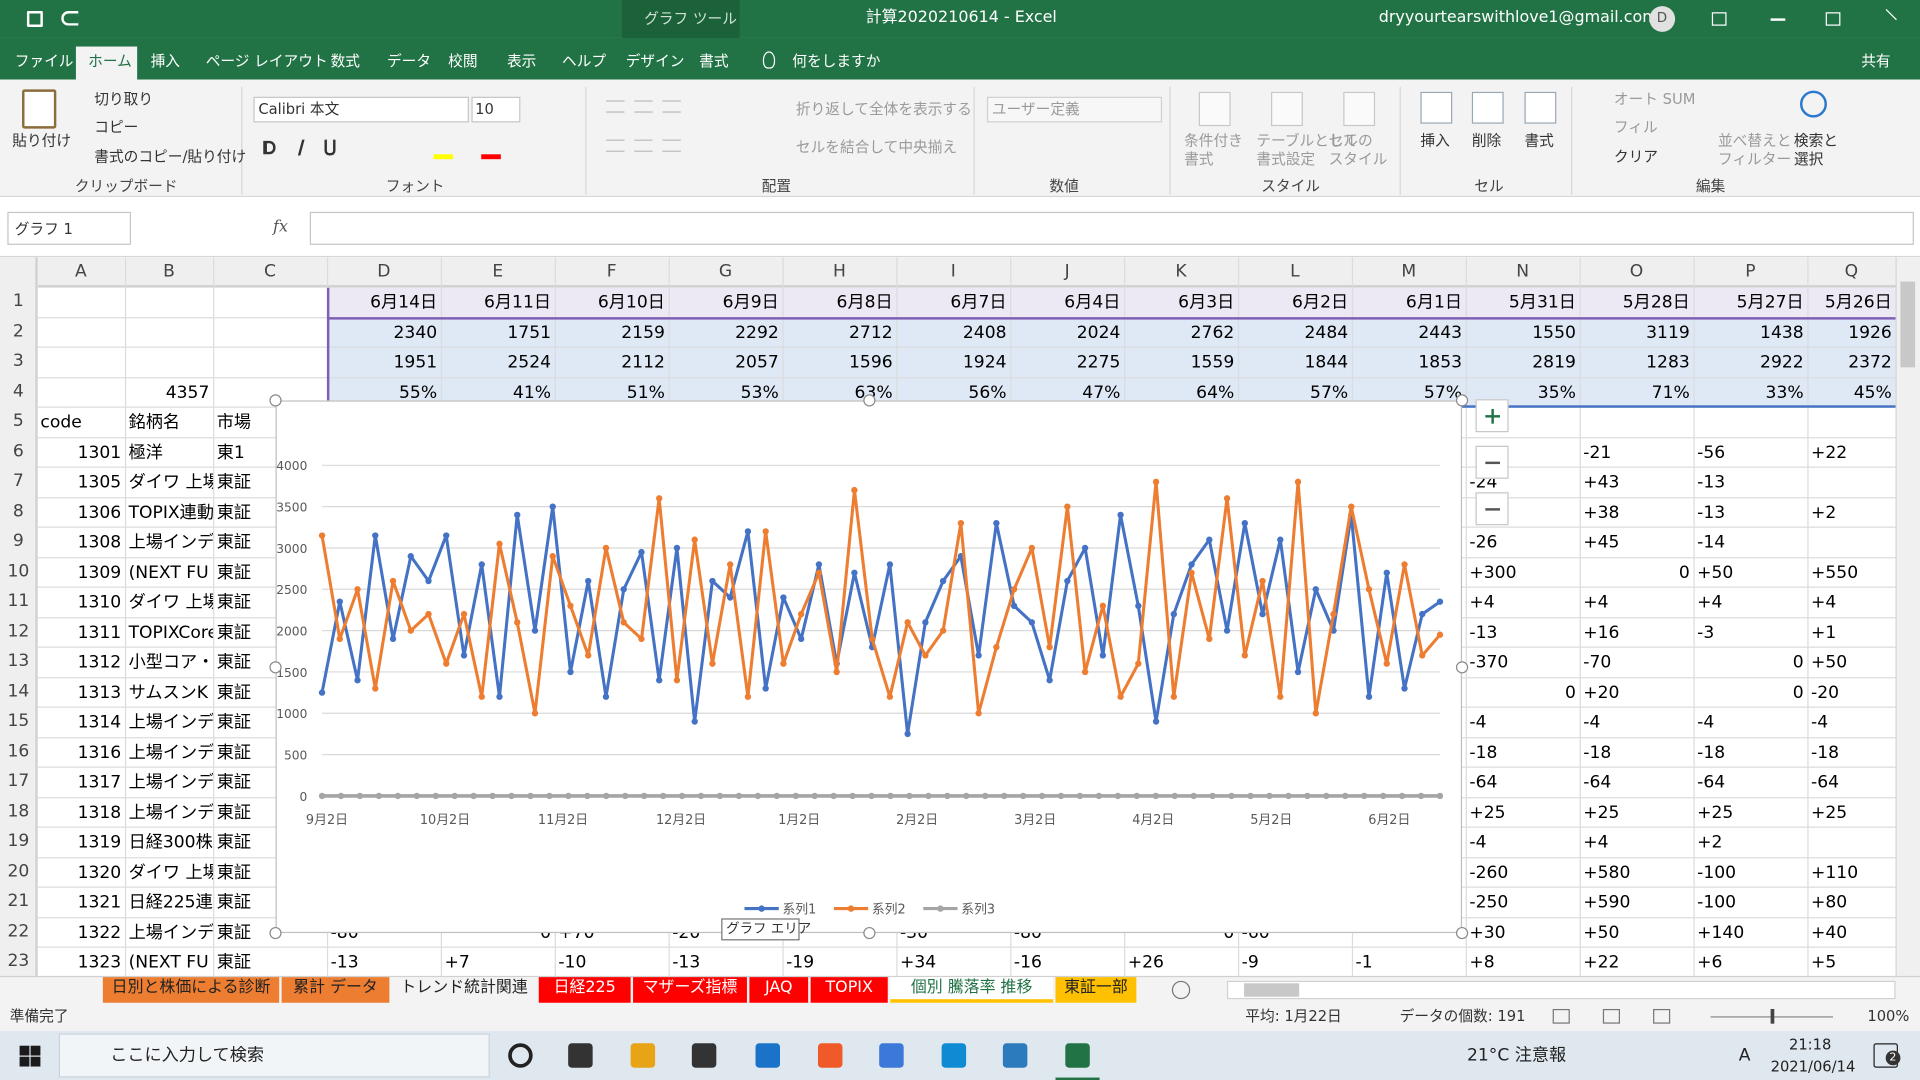 Image resolution: width=1920 pixels, height=1080 pixels. What do you see at coordinates (1655, 99) in the screenshot?
I see `autosum: オート SUM` at bounding box center [1655, 99].